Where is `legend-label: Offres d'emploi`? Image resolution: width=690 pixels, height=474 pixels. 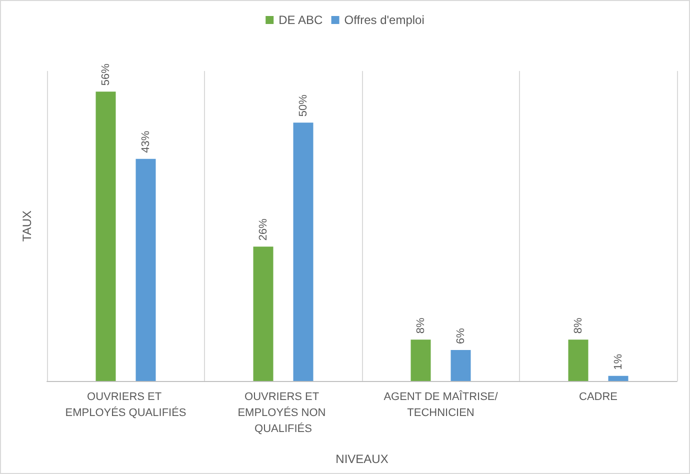 legend-label: Offres d'emploi is located at coordinates (384, 20).